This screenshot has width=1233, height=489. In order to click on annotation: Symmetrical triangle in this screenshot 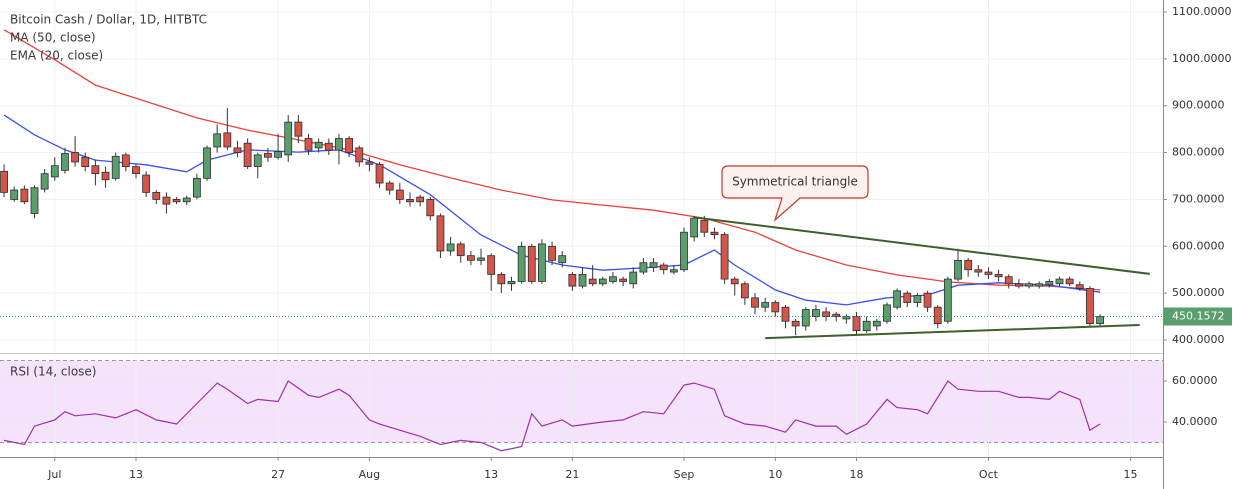, I will do `click(795, 193)`.